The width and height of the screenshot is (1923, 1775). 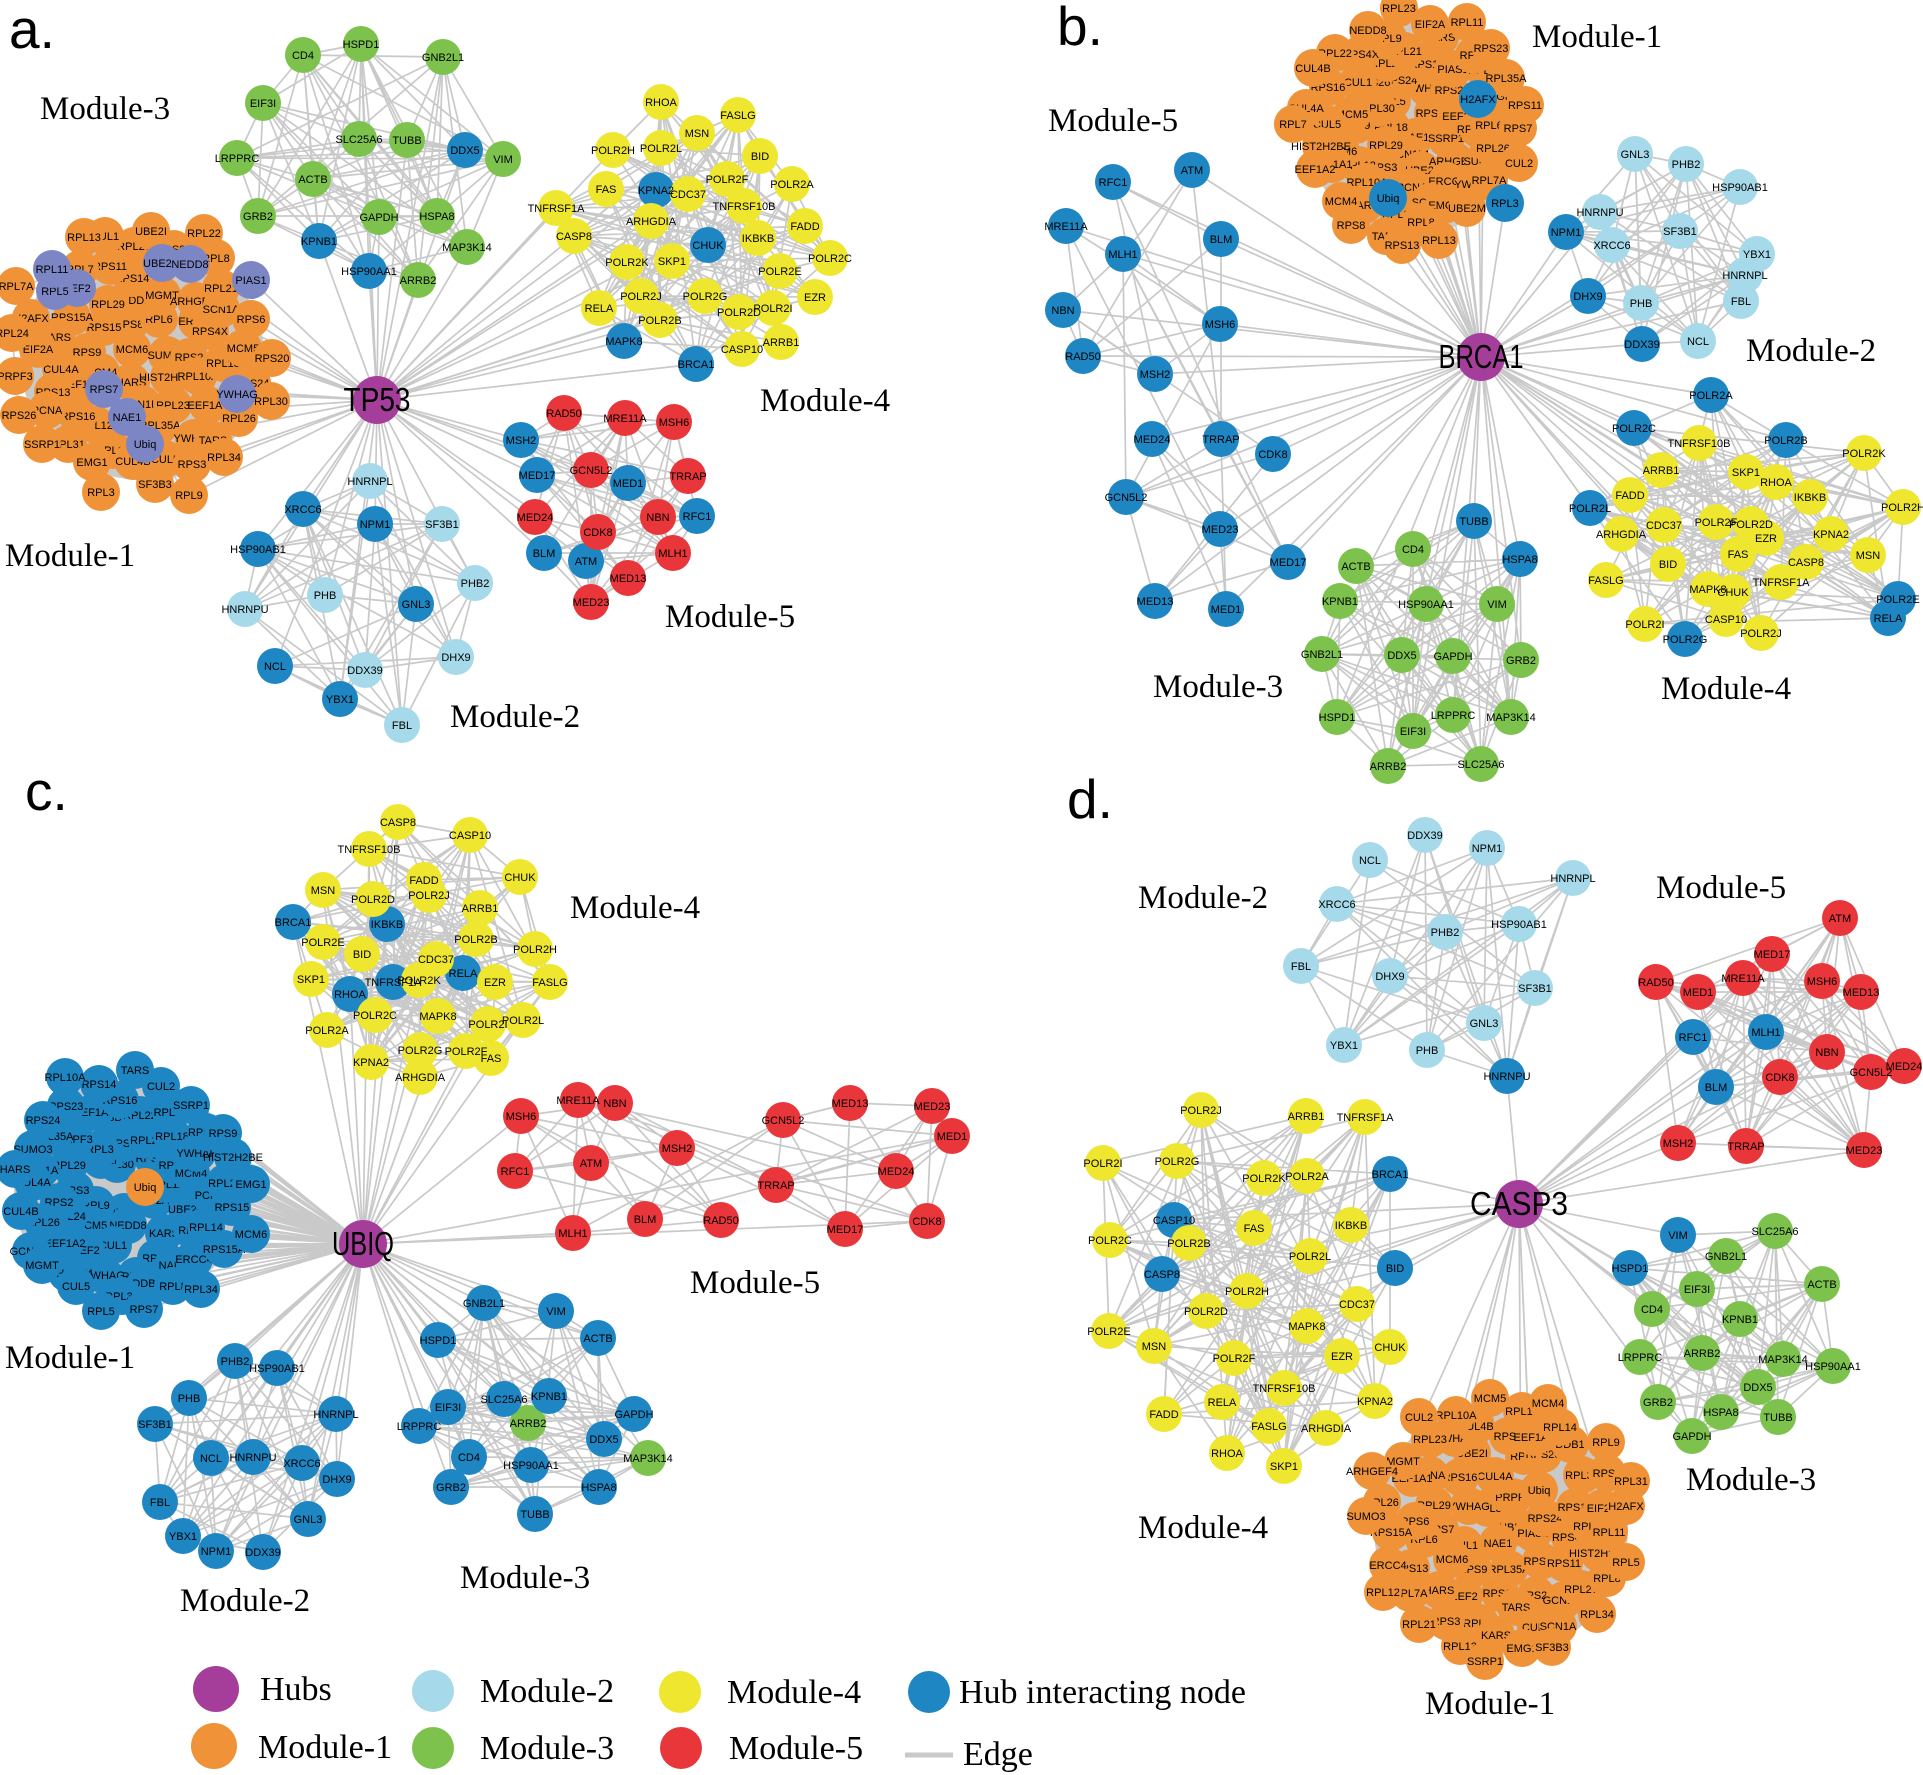 I want to click on svg-text: CASP8, so click(x=1162, y=1275).